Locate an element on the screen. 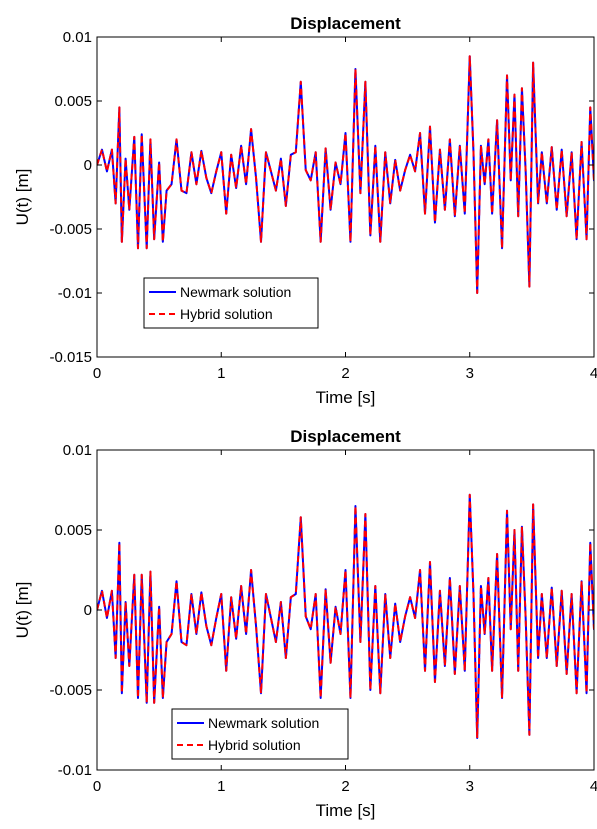 The height and width of the screenshot is (829, 597). chart-1-x-tick-label: 1 is located at coordinates (221, 373).